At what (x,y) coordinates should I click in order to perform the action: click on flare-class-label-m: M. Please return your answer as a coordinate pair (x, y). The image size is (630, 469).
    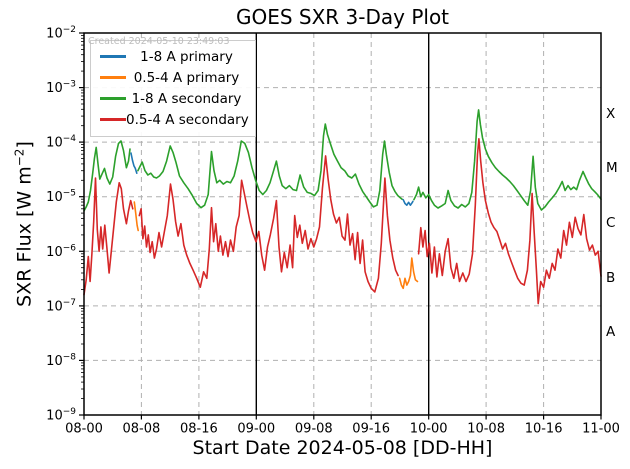
    Looking at the image, I should click on (612, 168).